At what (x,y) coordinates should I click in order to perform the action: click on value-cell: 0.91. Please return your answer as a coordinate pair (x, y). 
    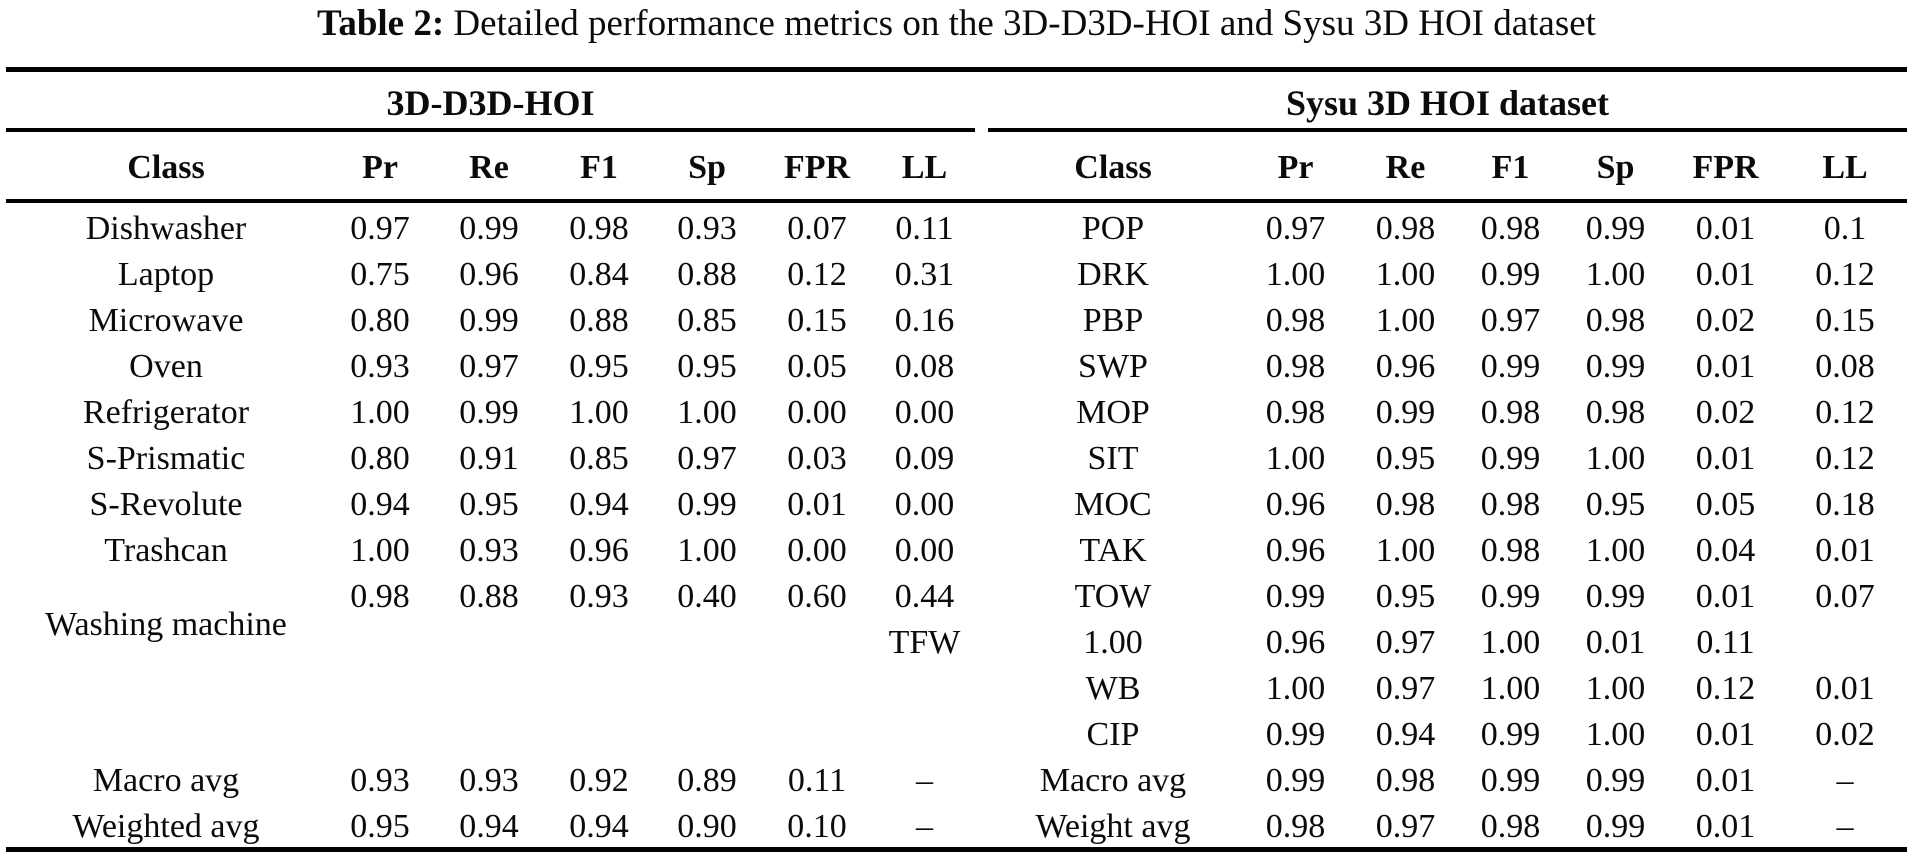
    Looking at the image, I should click on (489, 458).